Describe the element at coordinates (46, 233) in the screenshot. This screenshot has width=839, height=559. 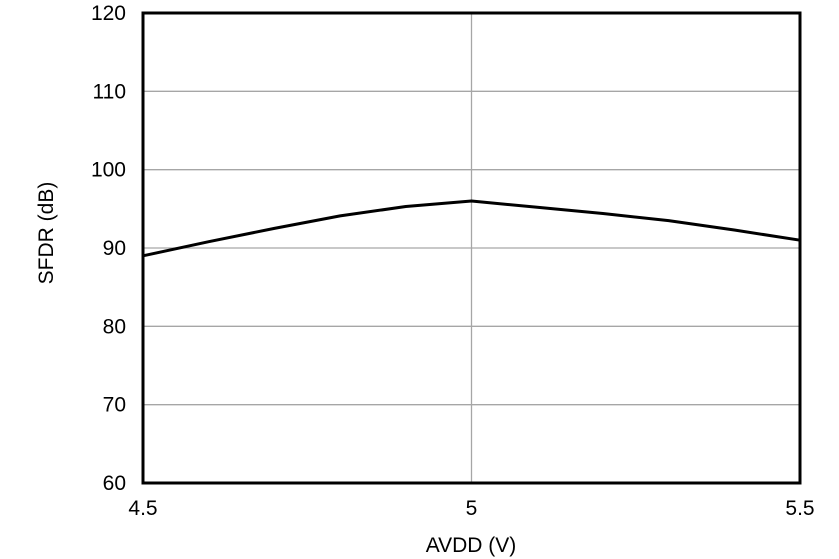
I see `y-axis-title: SFDR (dB)` at that location.